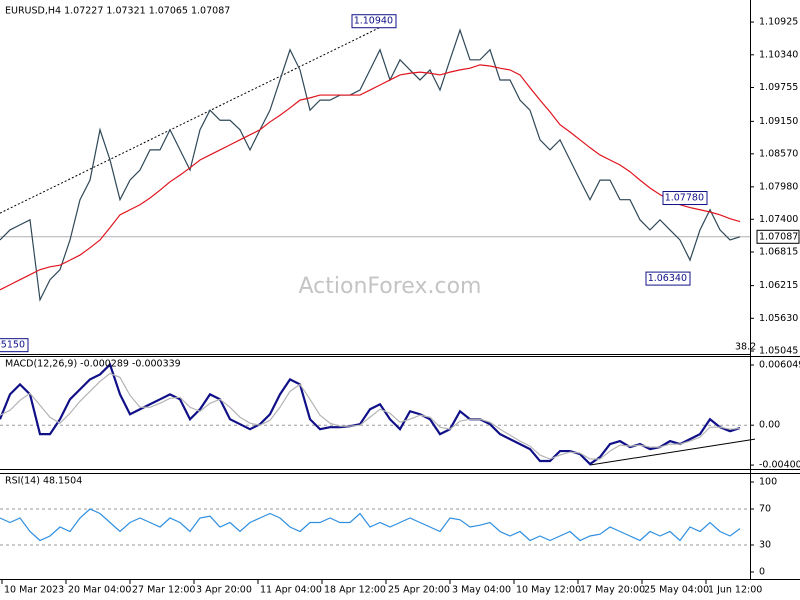 The width and height of the screenshot is (800, 600). I want to click on y-tick-label: 30, so click(765, 544).